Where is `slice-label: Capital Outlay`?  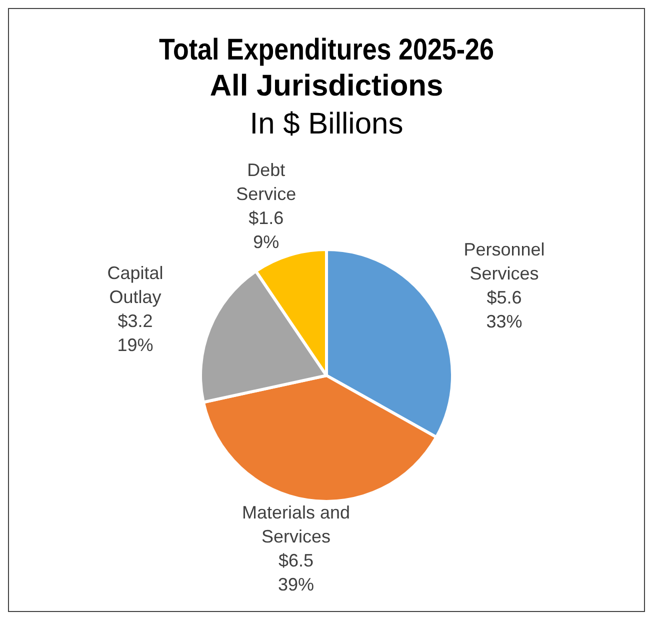 slice-label: Capital Outlay is located at coordinates (135, 285).